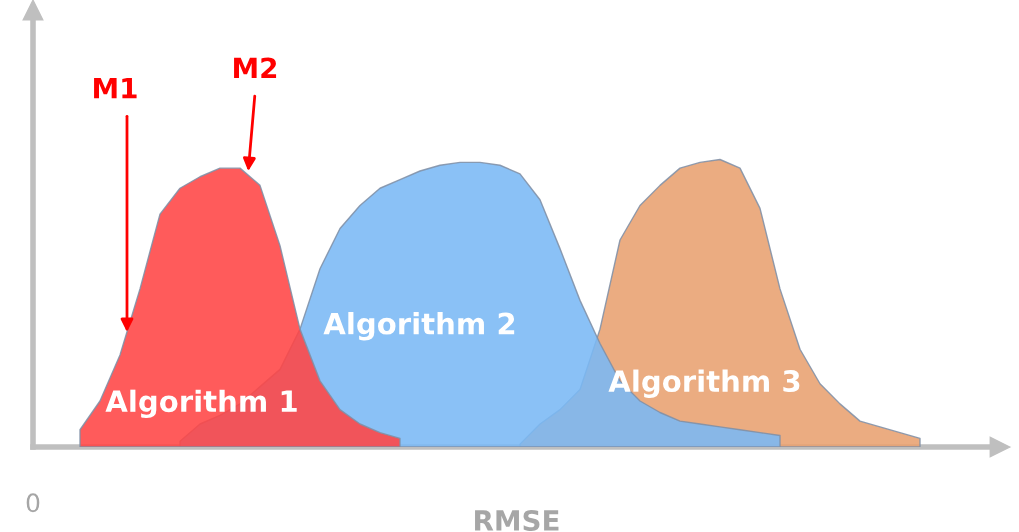 Image resolution: width=1019 pixels, height=532 pixels. I want to click on text: 0, so click(33, 503).